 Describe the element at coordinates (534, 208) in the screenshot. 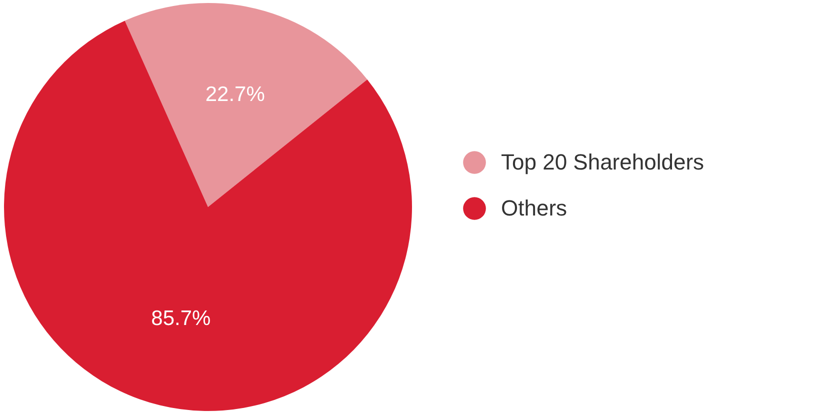

I see `legend-label: Others` at that location.